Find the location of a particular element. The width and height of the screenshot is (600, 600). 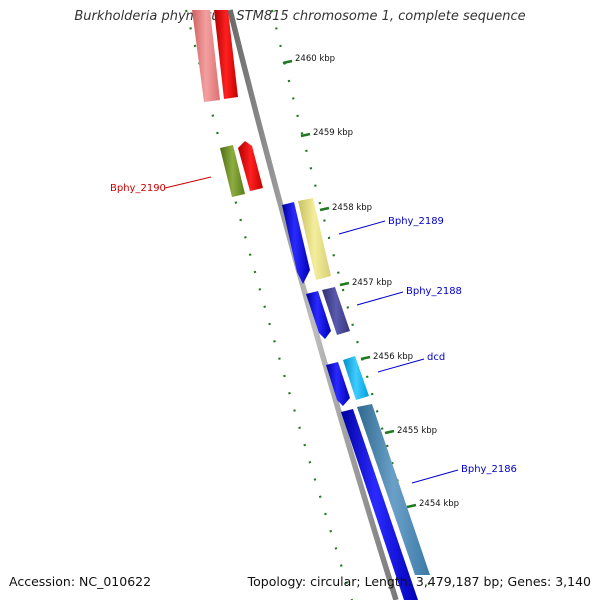

gene-label-text: Bphy_2188 is located at coordinates (434, 291).